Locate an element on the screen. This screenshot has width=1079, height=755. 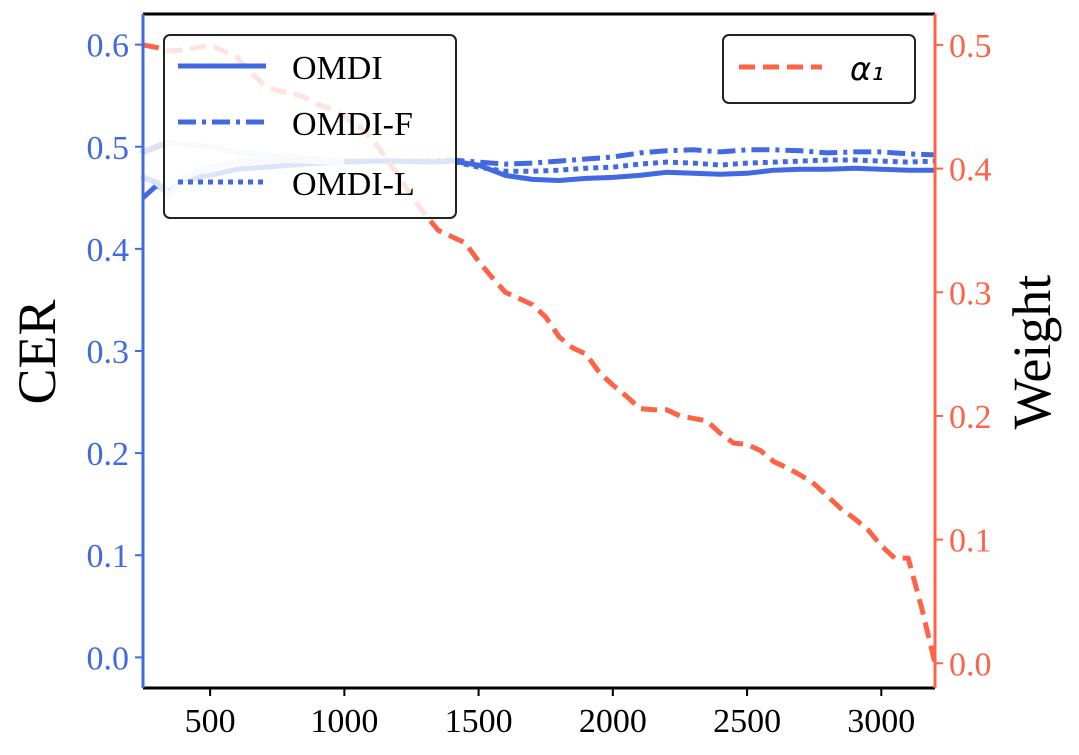
y-left-tick-label-5: 0.5 is located at coordinates (108, 148).